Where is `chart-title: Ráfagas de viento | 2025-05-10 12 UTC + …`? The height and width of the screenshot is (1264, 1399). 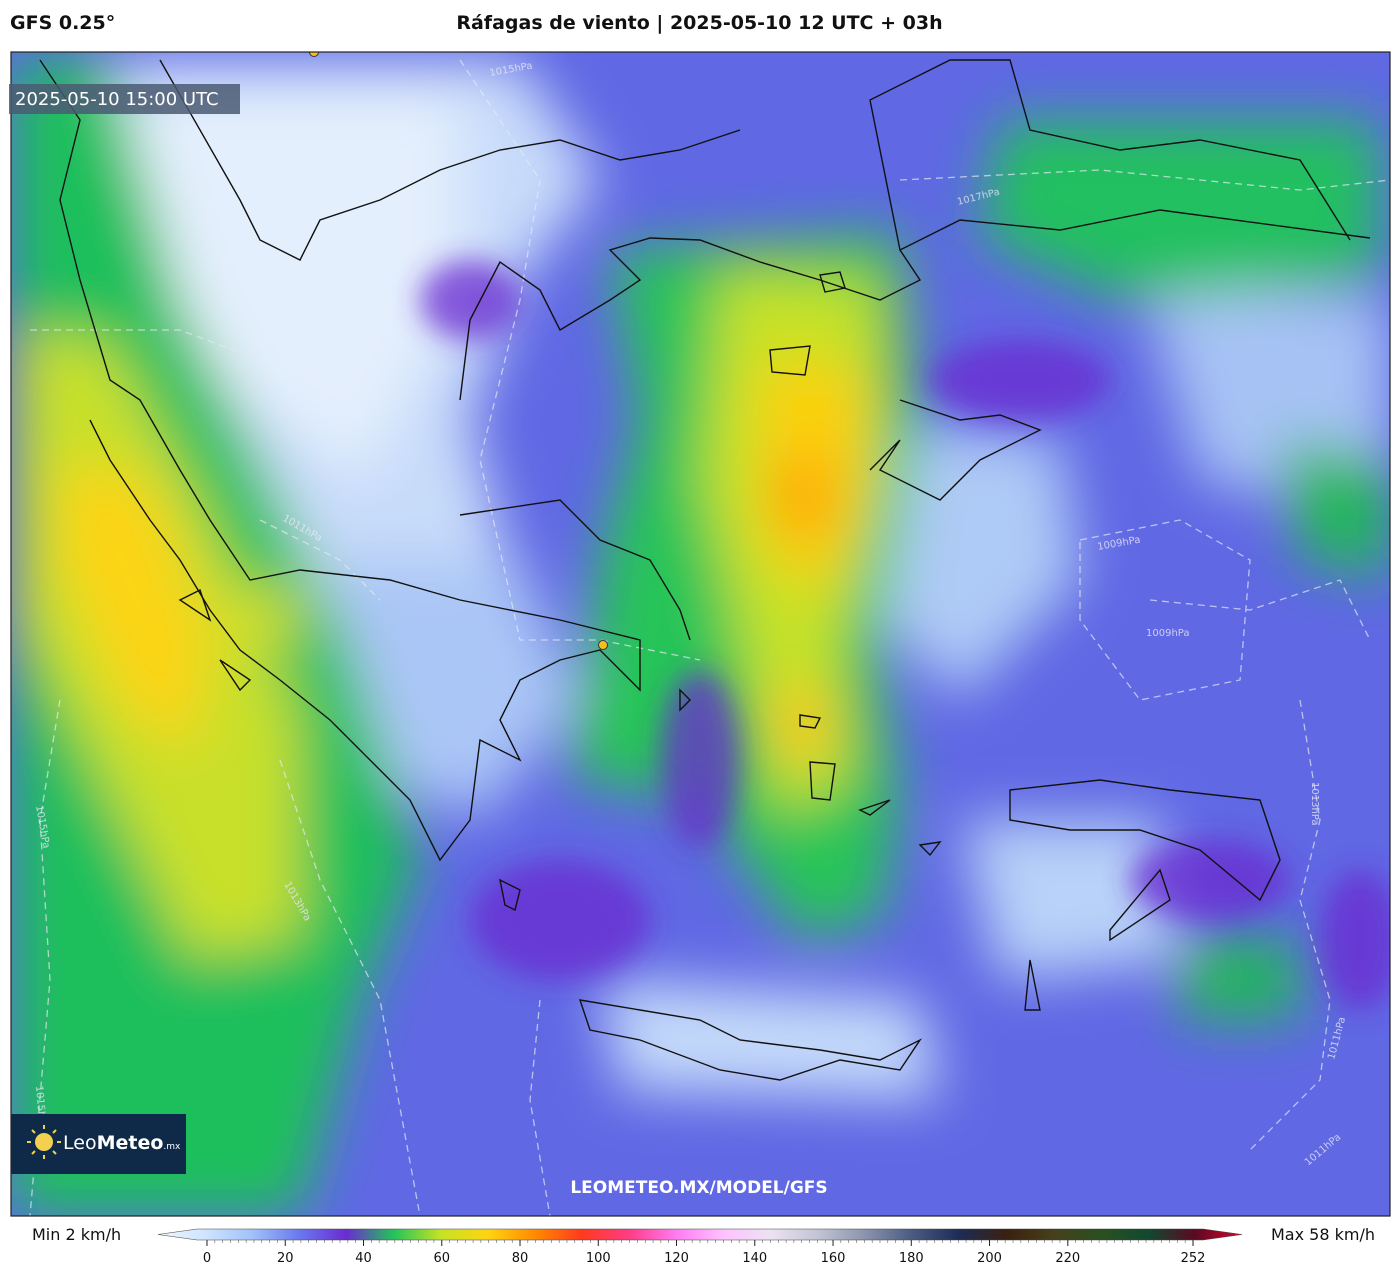
chart-title: Ráfagas de viento | 2025-05-10 12 UTC + … is located at coordinates (699, 23).